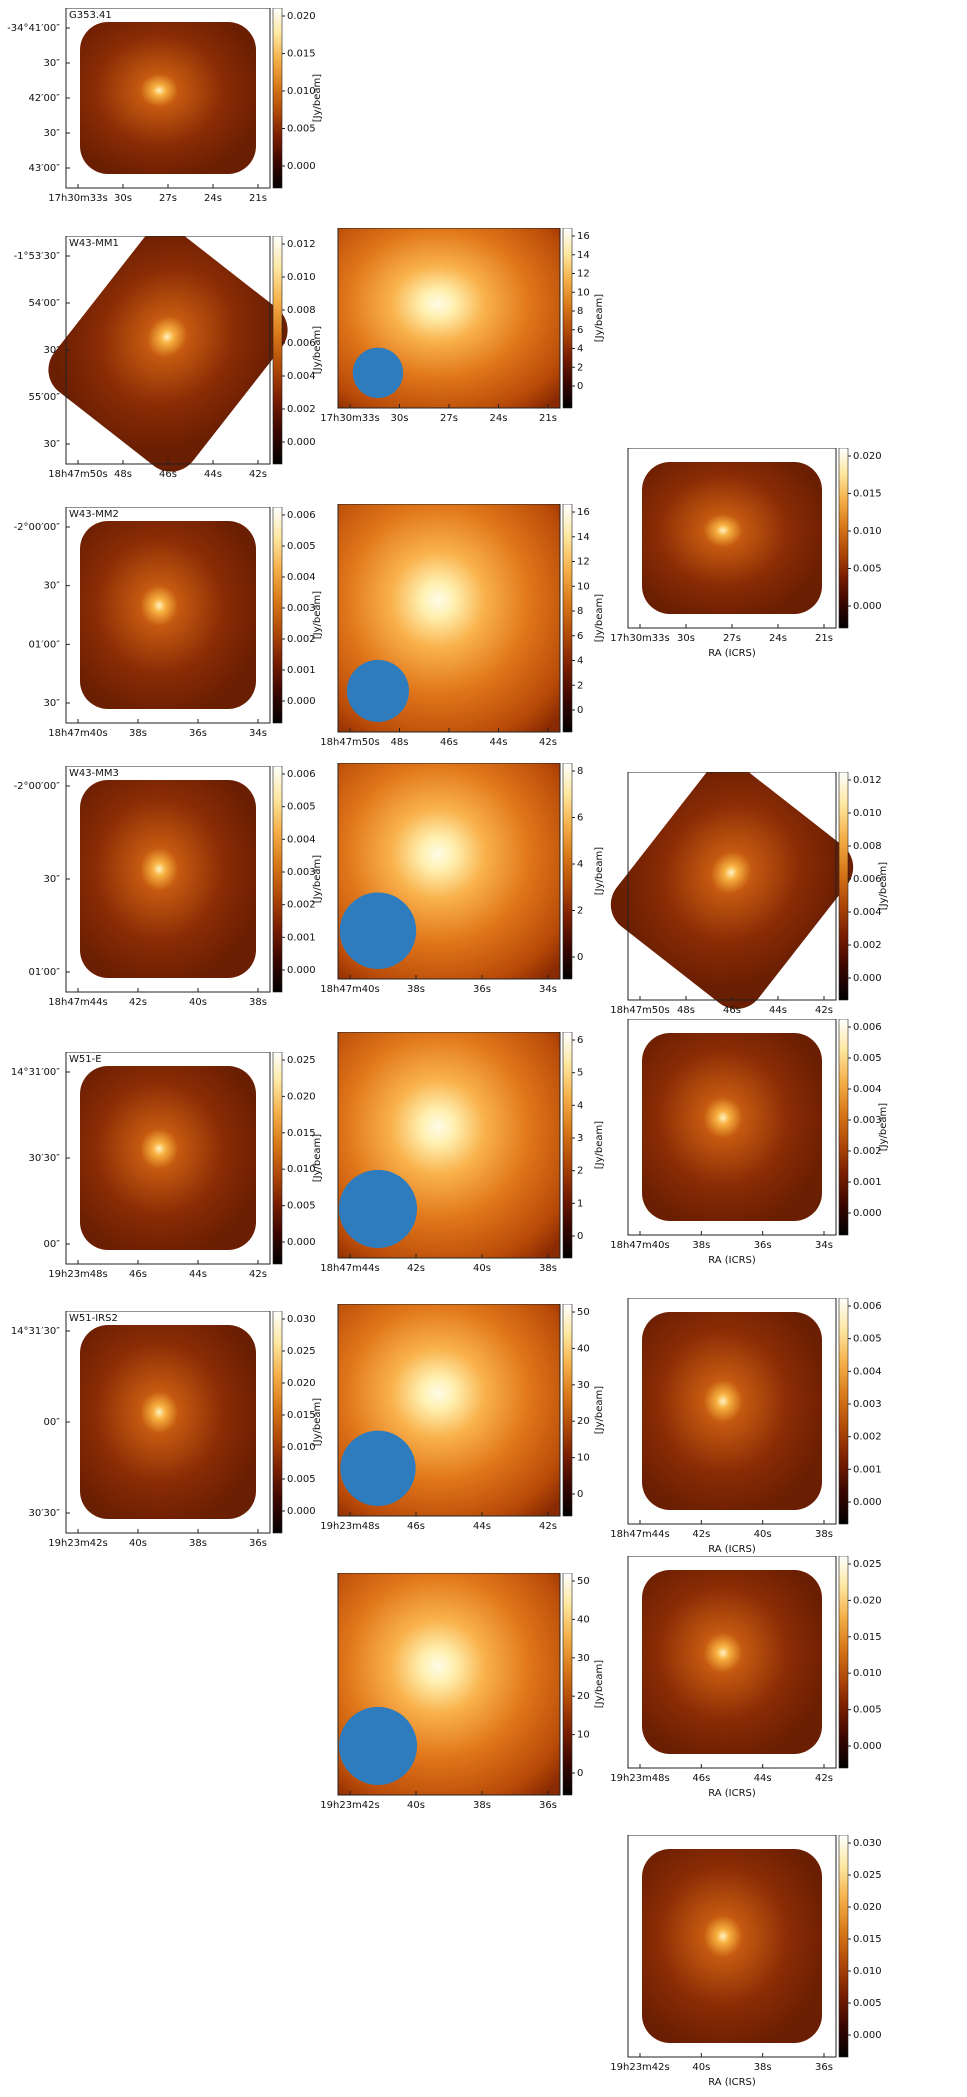 This screenshot has width=967, height=2097. I want to click on dec-tick-label: 01′00″, so click(45, 972).